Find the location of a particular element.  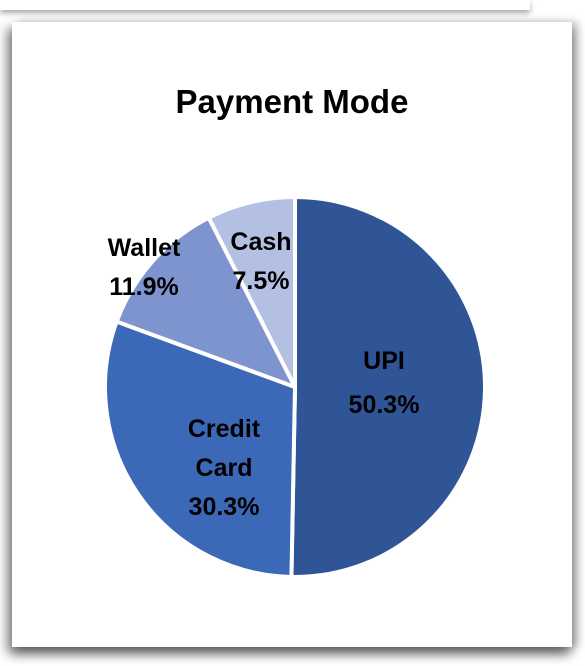

data-label-credit-card-name: Credit is located at coordinates (224, 429).